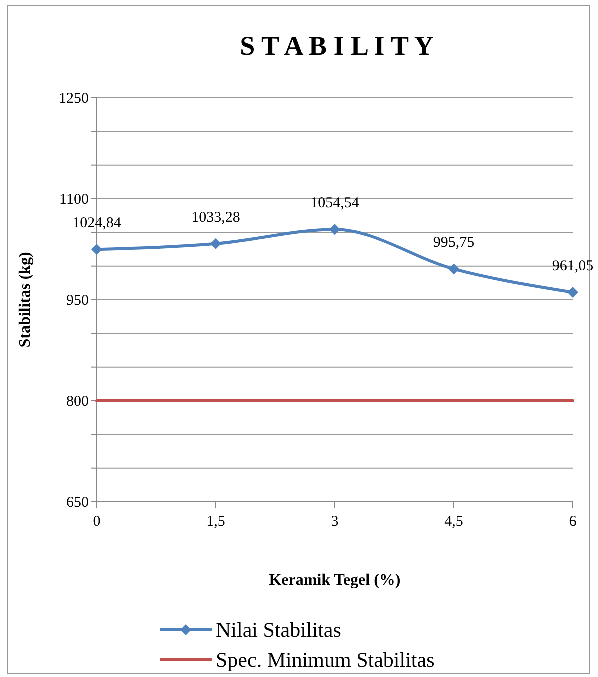 This screenshot has width=598, height=677. I want to click on x-tick-label: 0, so click(97, 522).